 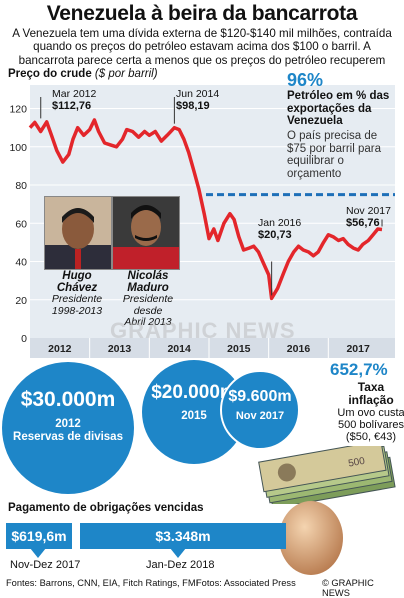 I want to click on chavez-caption: Hugo Chávez Presidente 1998-2013, so click(x=77, y=293).